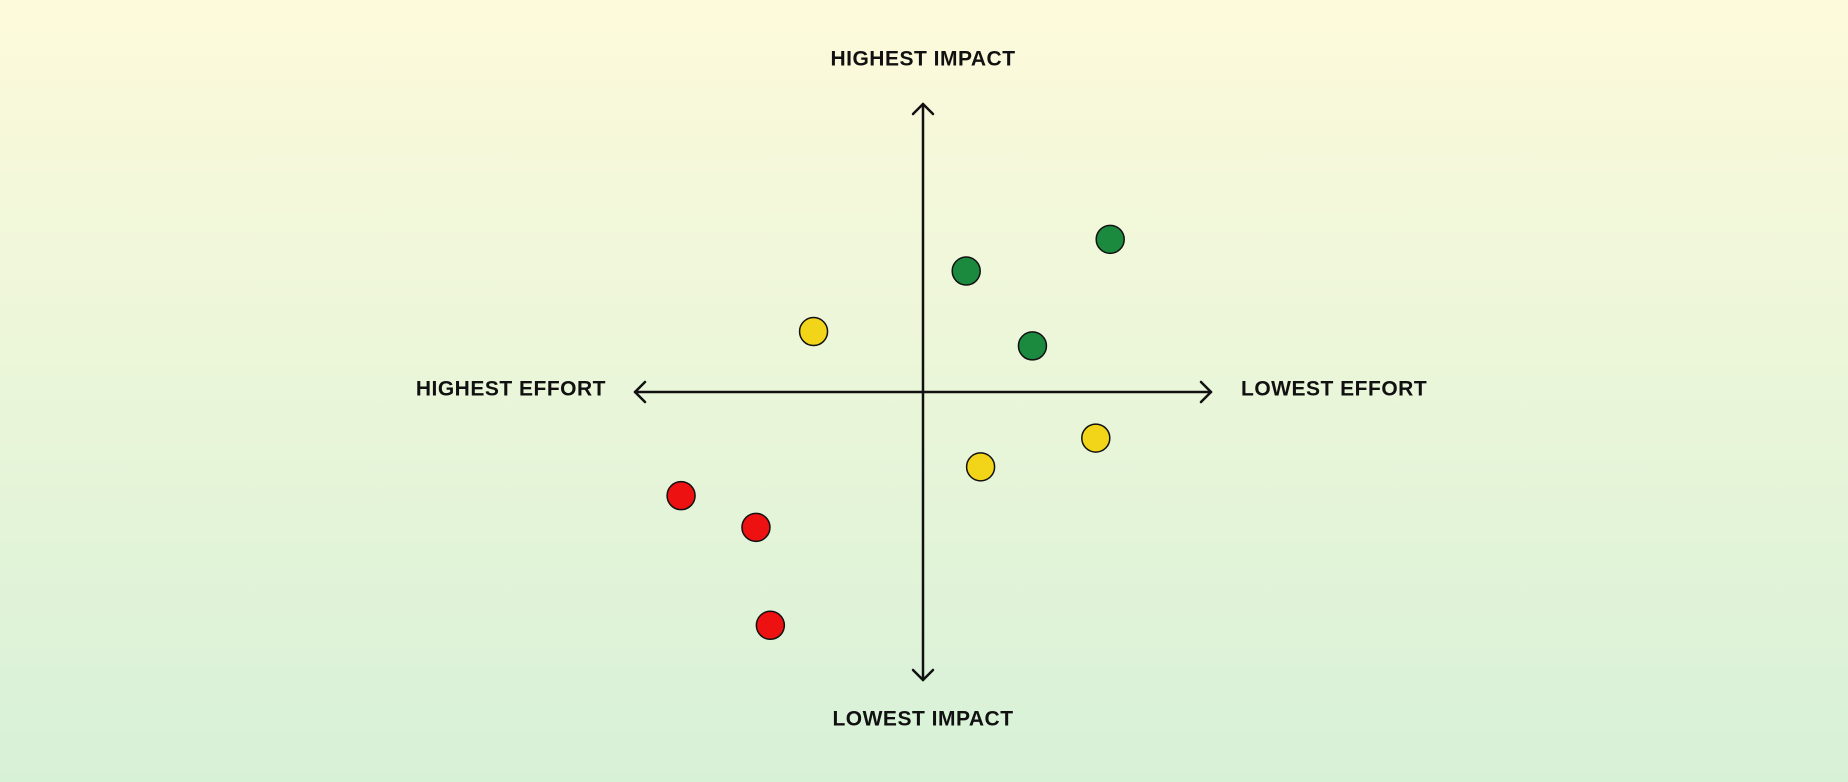 The width and height of the screenshot is (1848, 782). What do you see at coordinates (922, 59) in the screenshot?
I see `top-label: HIGHEST IMPACT` at bounding box center [922, 59].